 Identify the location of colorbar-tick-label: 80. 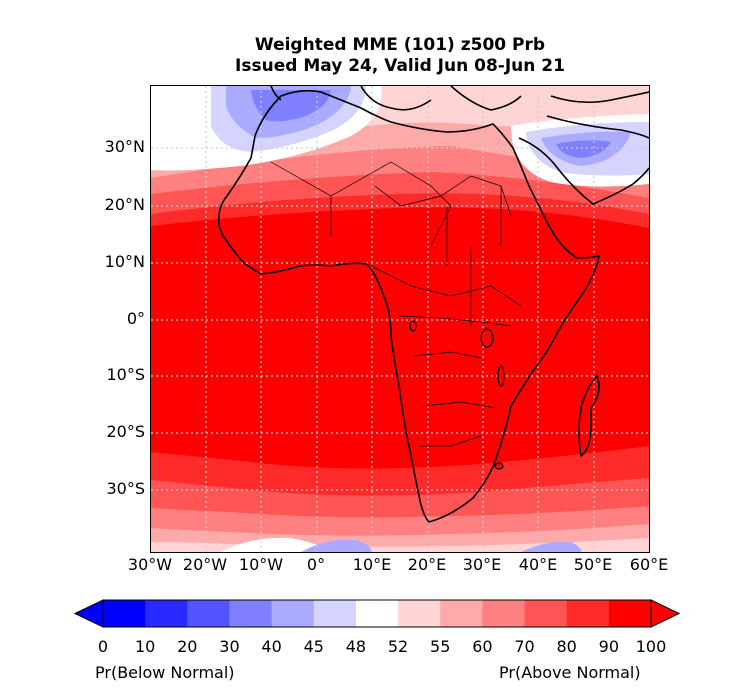
(566, 646).